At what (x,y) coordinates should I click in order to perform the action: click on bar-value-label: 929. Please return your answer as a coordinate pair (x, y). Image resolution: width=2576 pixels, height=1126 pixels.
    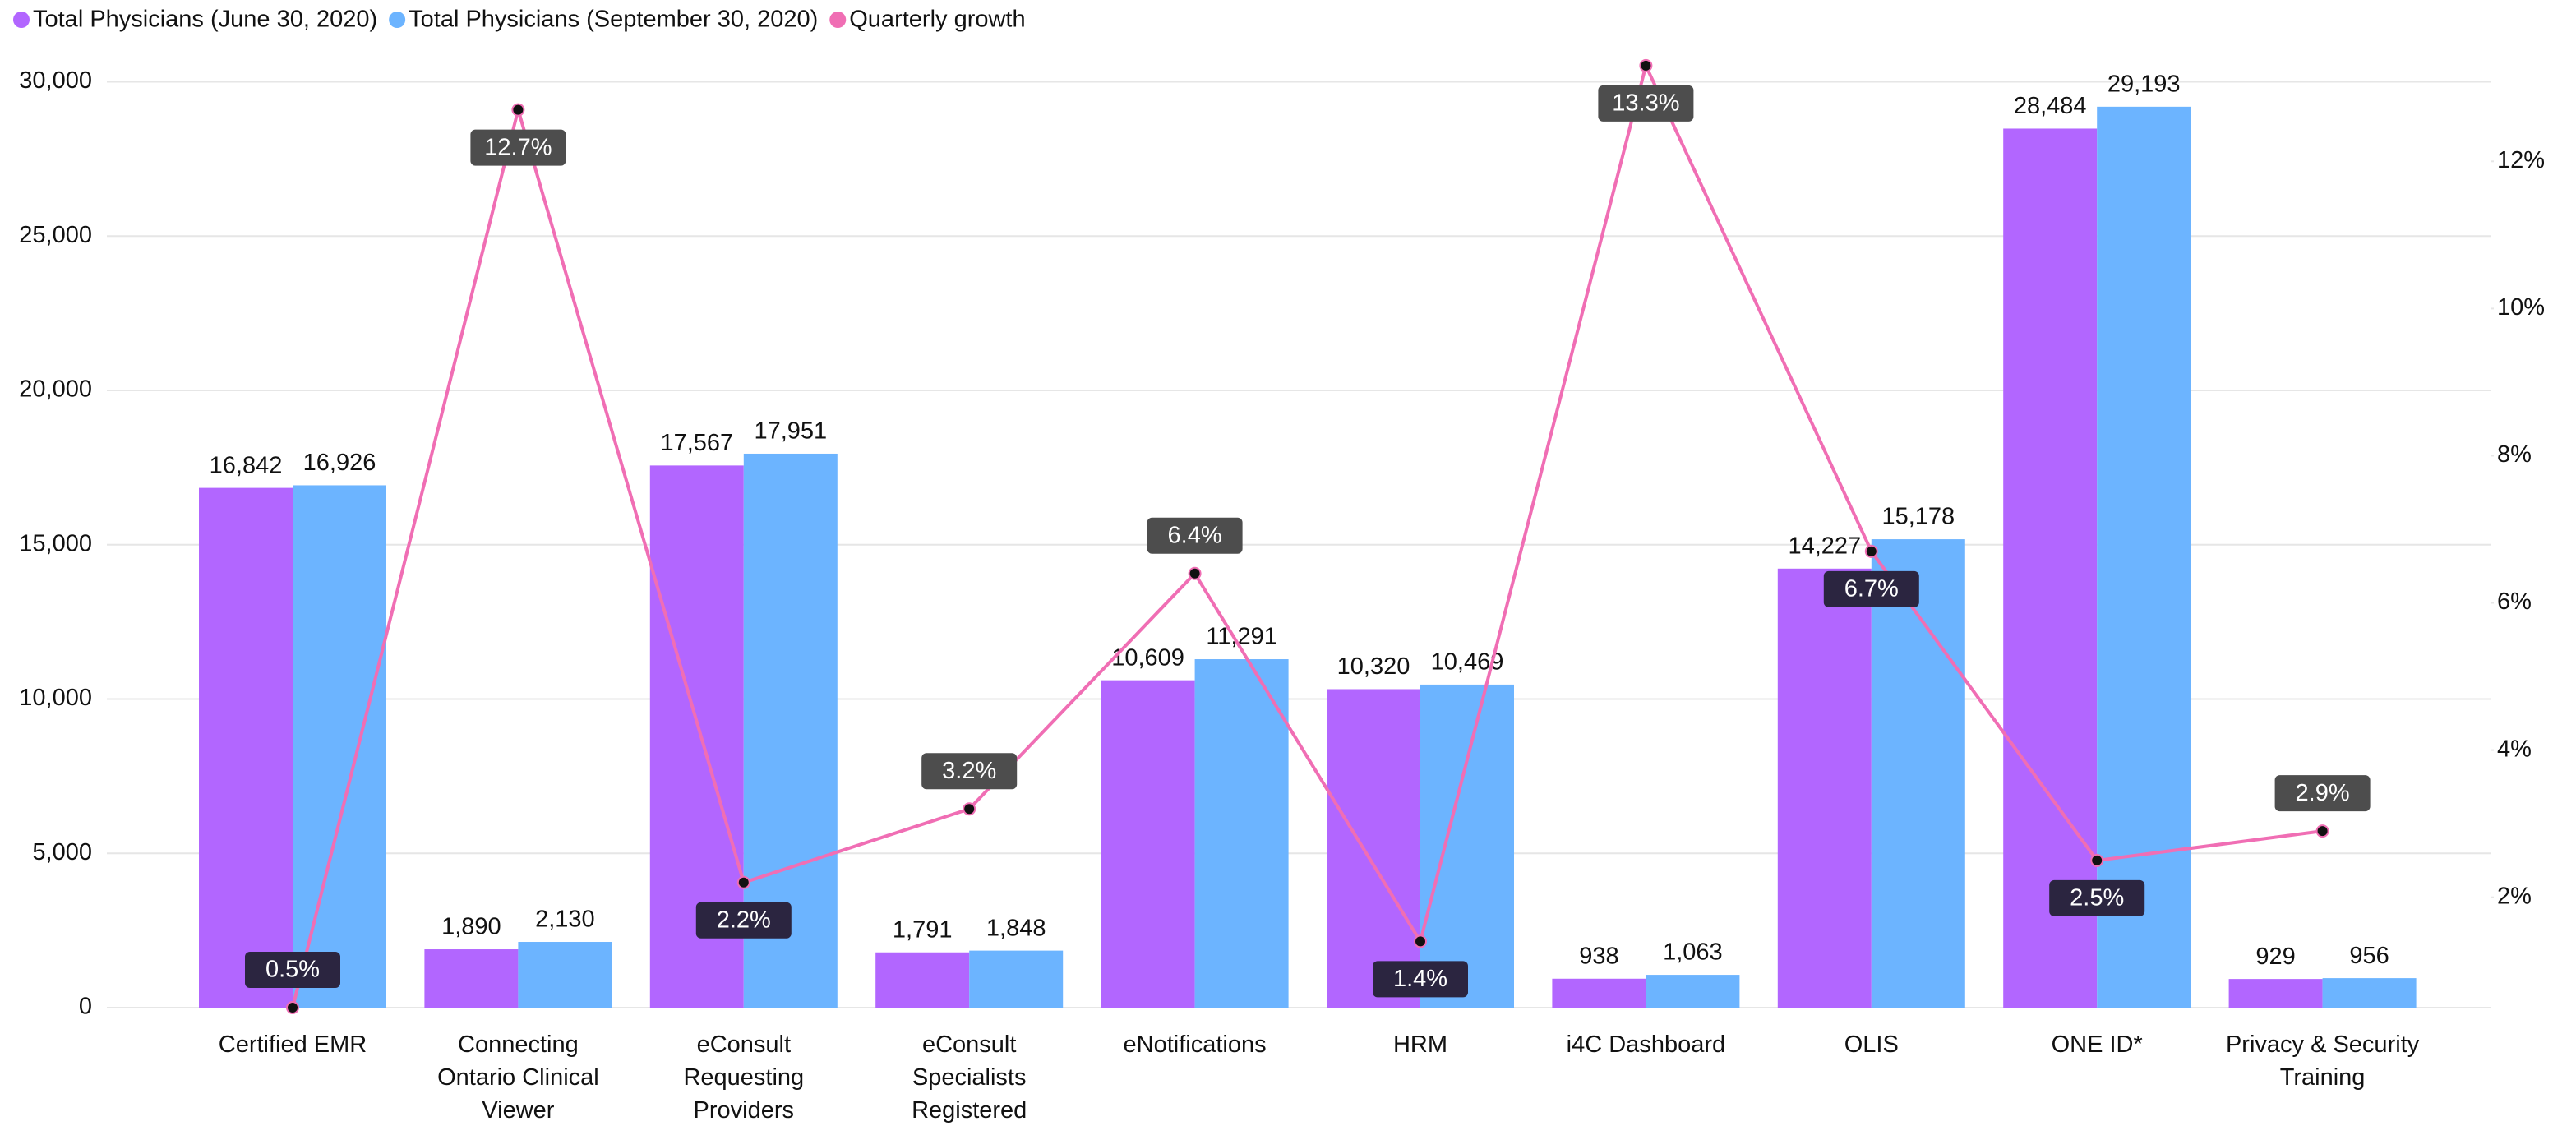
    Looking at the image, I should click on (2275, 957).